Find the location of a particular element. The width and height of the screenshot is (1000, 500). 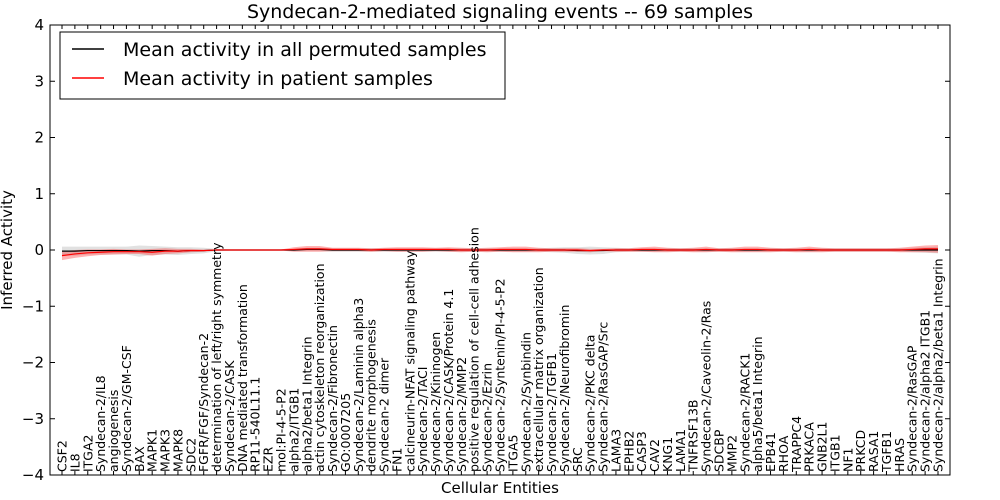

plot-area is located at coordinates (499, 252).